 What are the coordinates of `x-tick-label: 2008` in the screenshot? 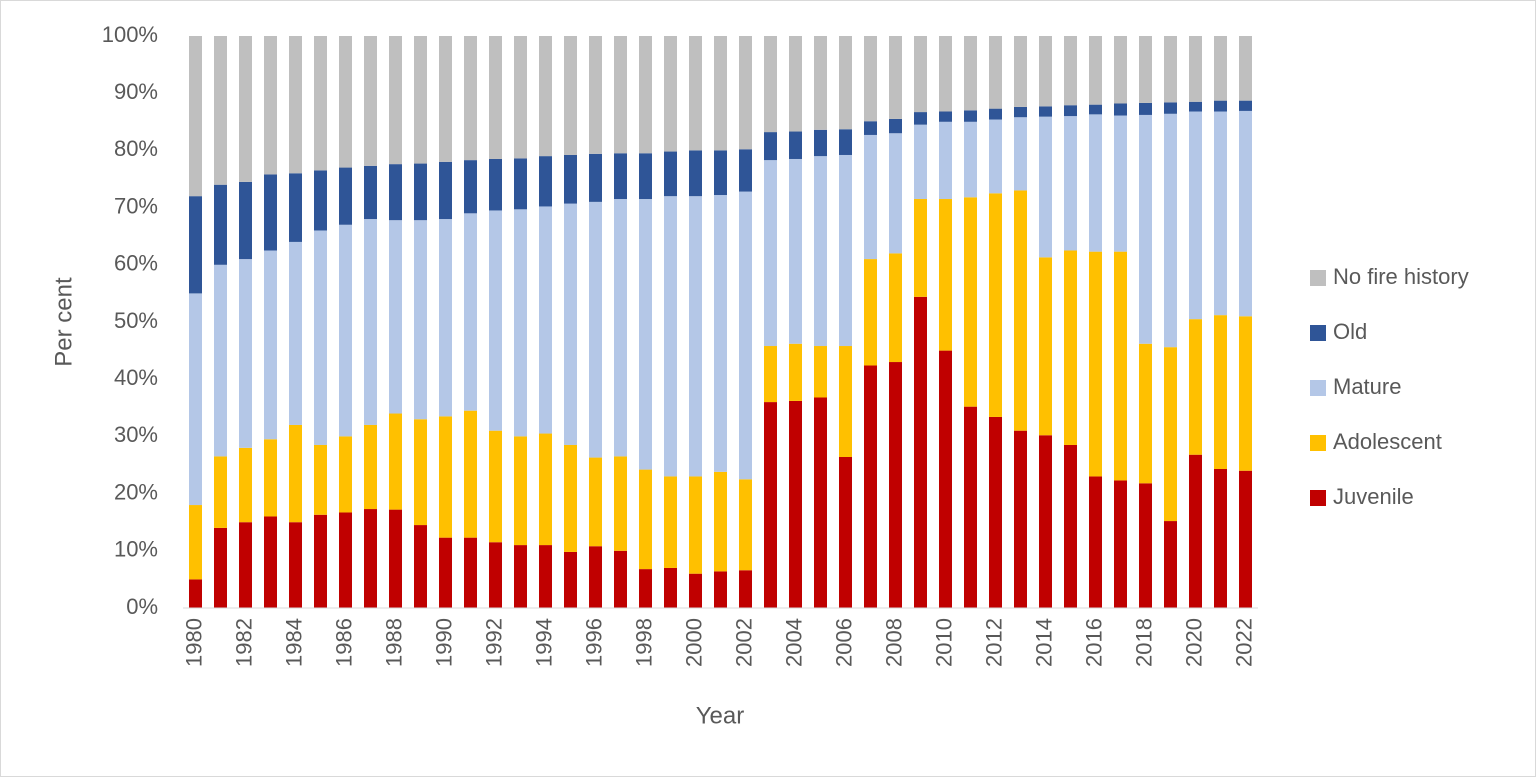 It's located at (893, 642).